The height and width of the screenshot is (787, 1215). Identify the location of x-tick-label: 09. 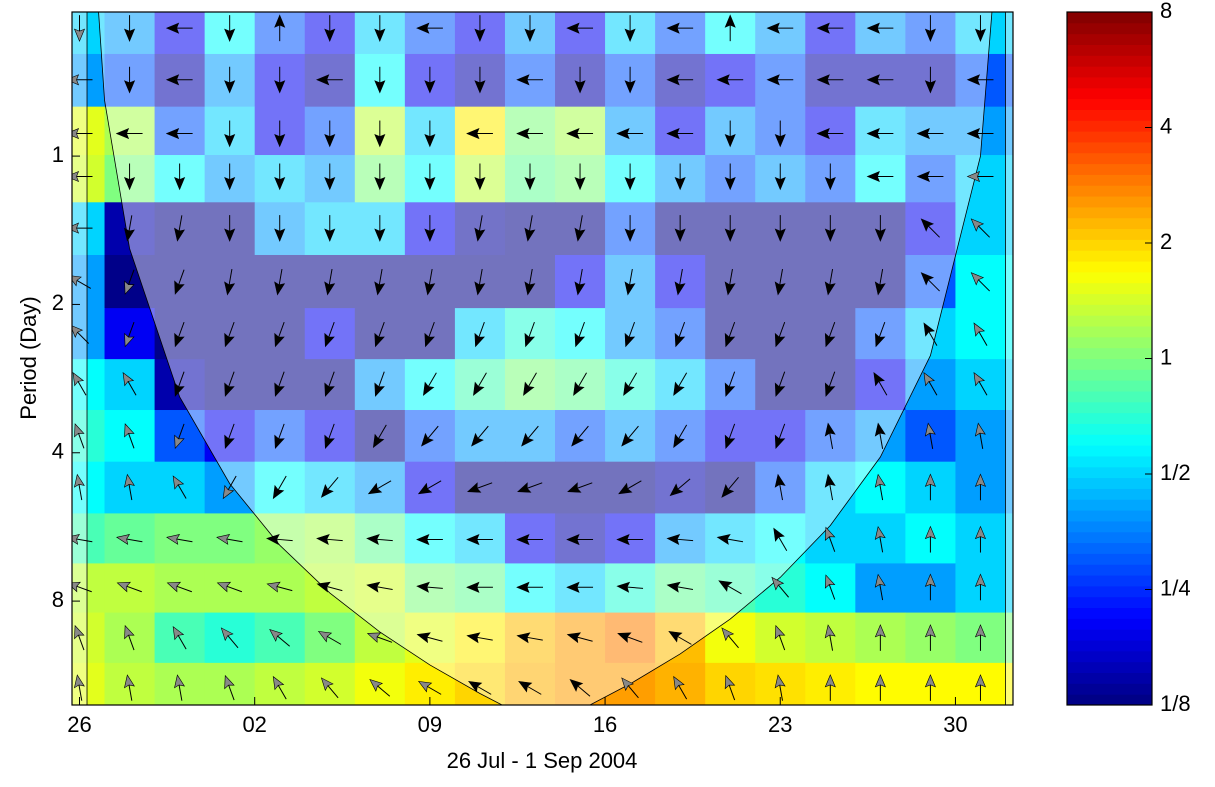
(430, 724).